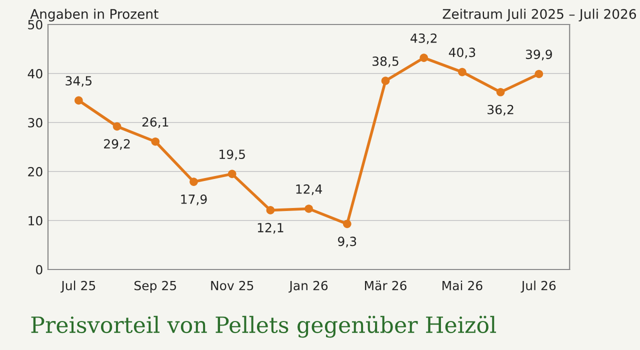 The height and width of the screenshot is (350, 640). I want to click on data-label: 17,9, so click(194, 200).